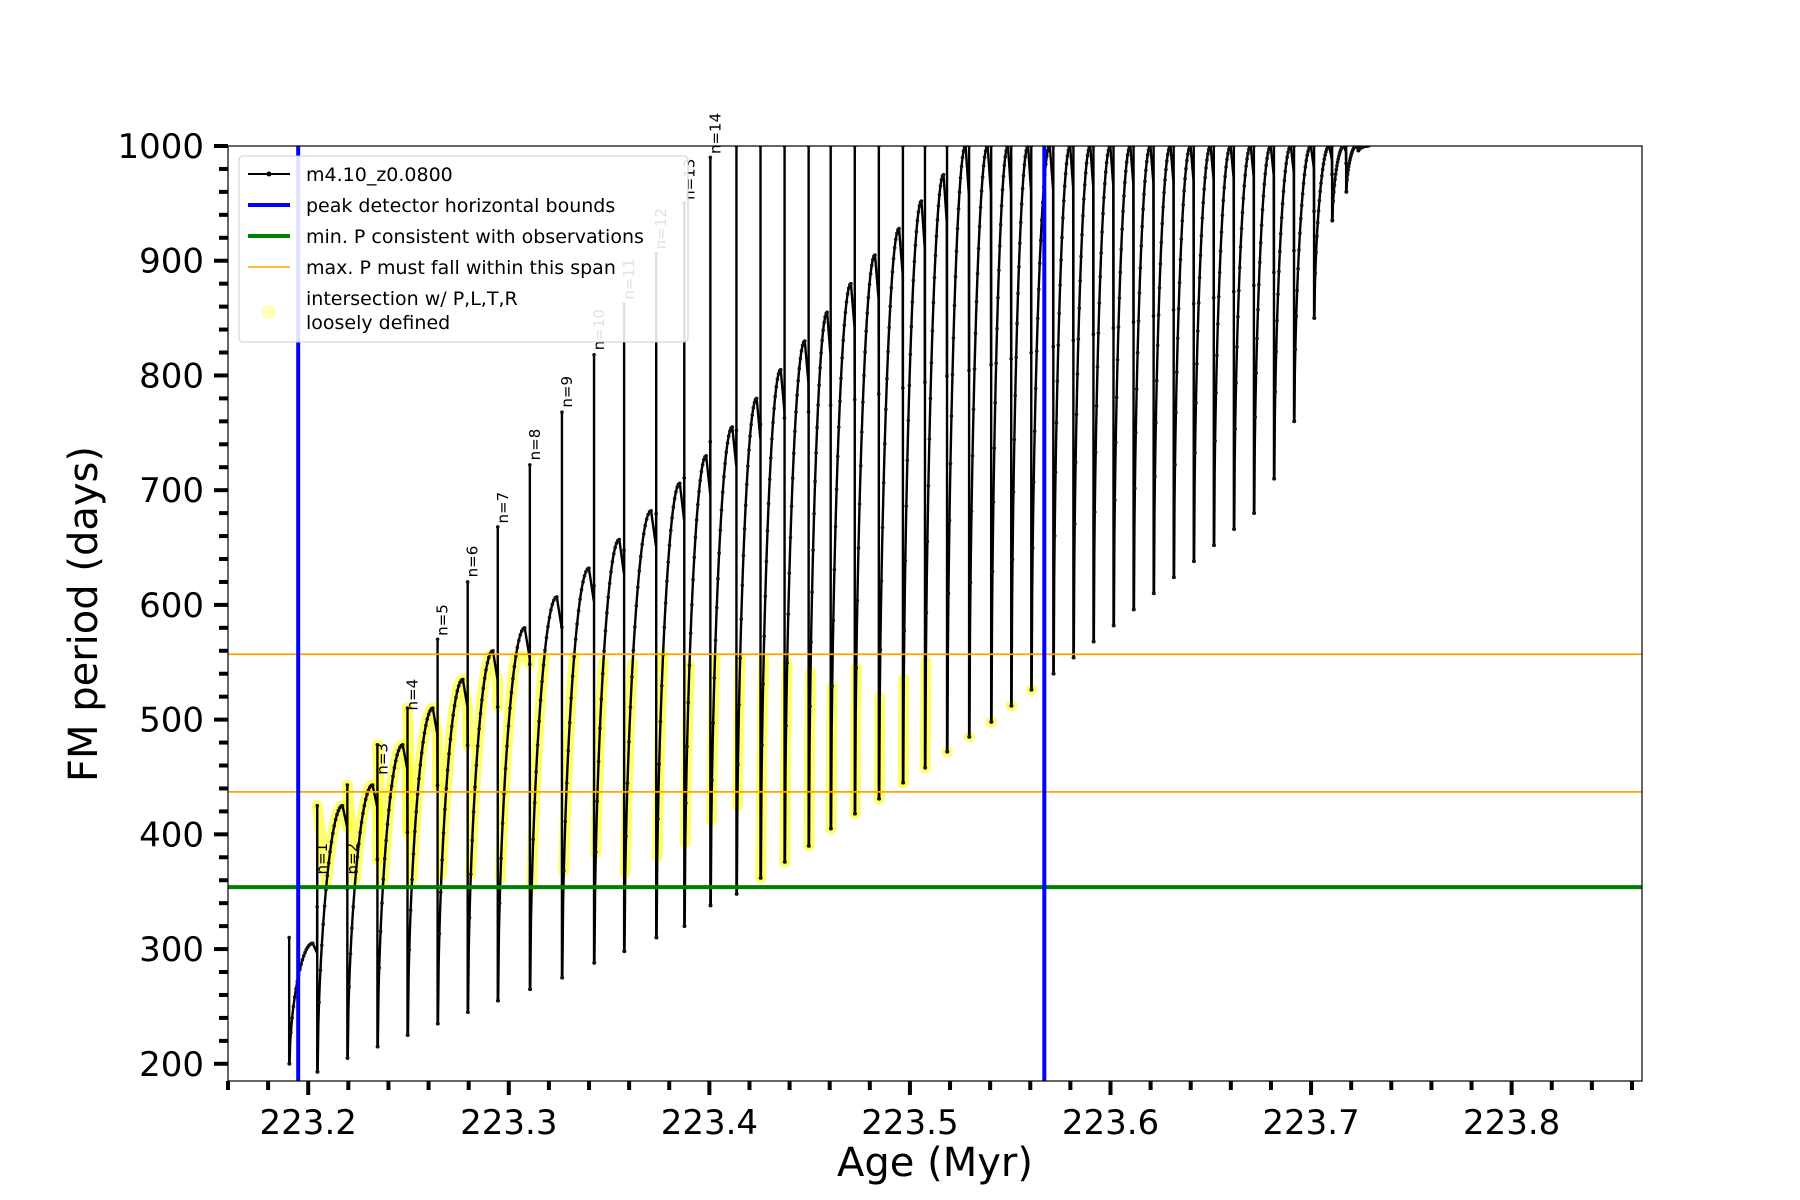  I want to click on pulse-label: n=3, so click(382, 759).